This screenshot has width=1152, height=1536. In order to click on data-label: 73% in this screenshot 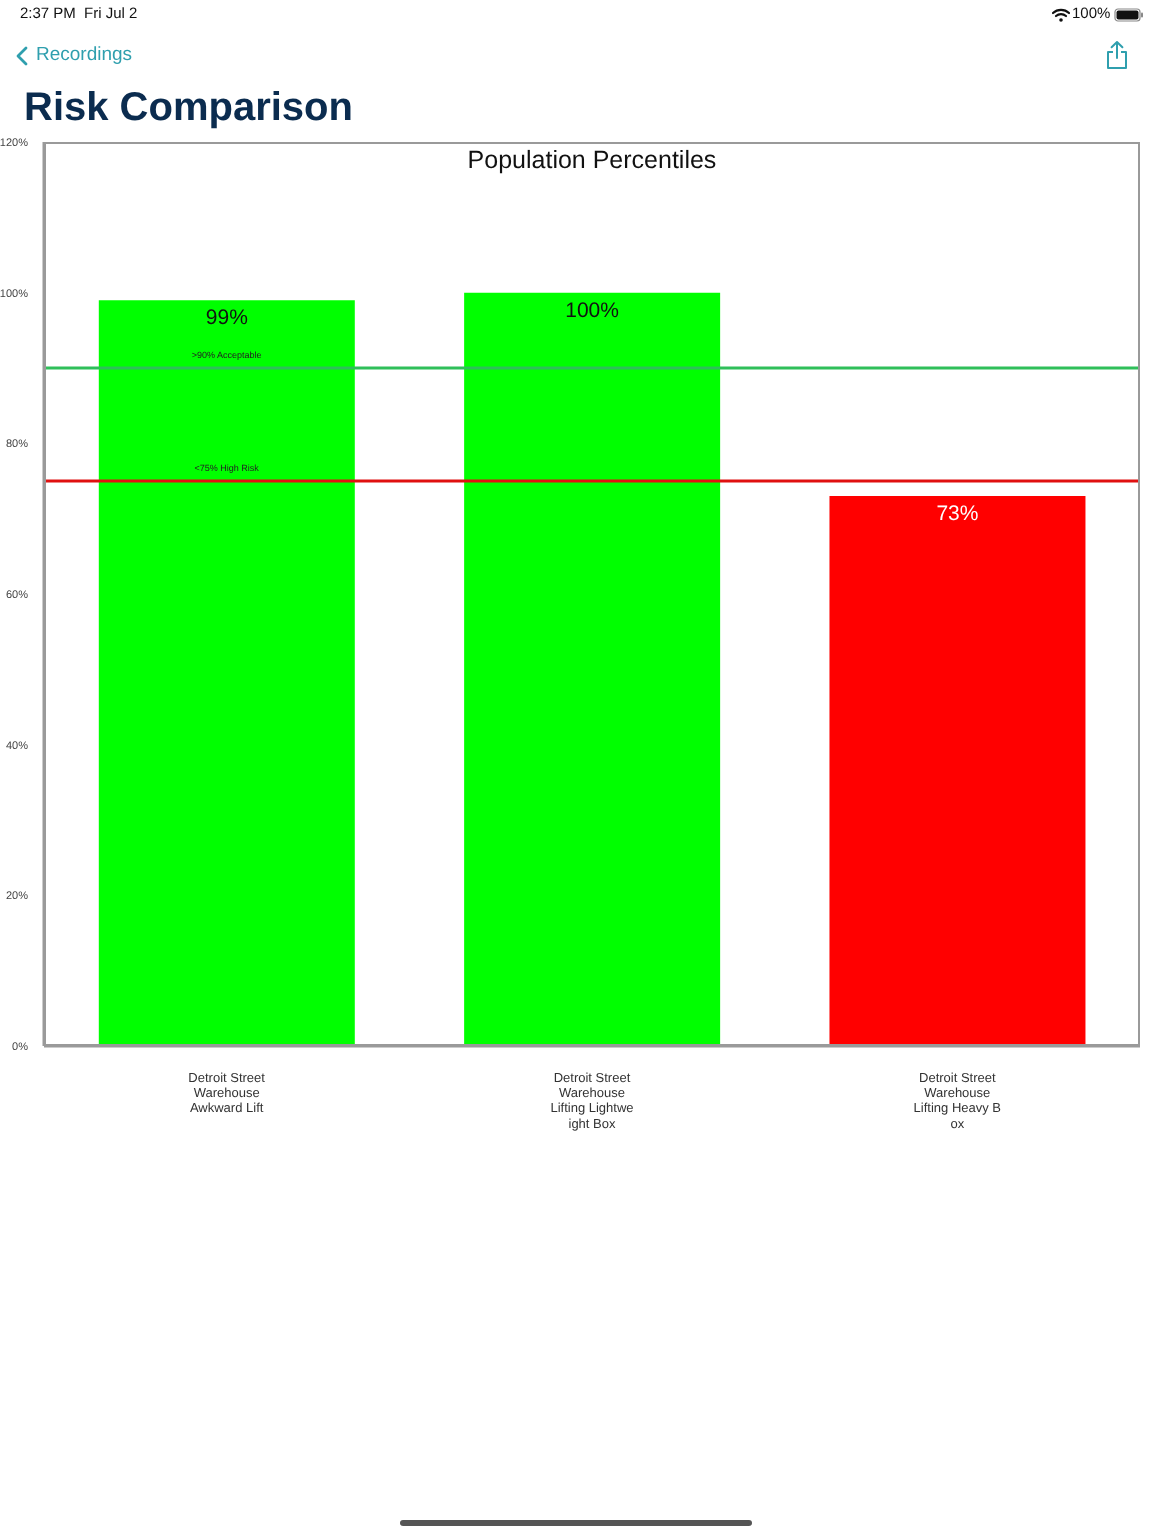, I will do `click(957, 514)`.